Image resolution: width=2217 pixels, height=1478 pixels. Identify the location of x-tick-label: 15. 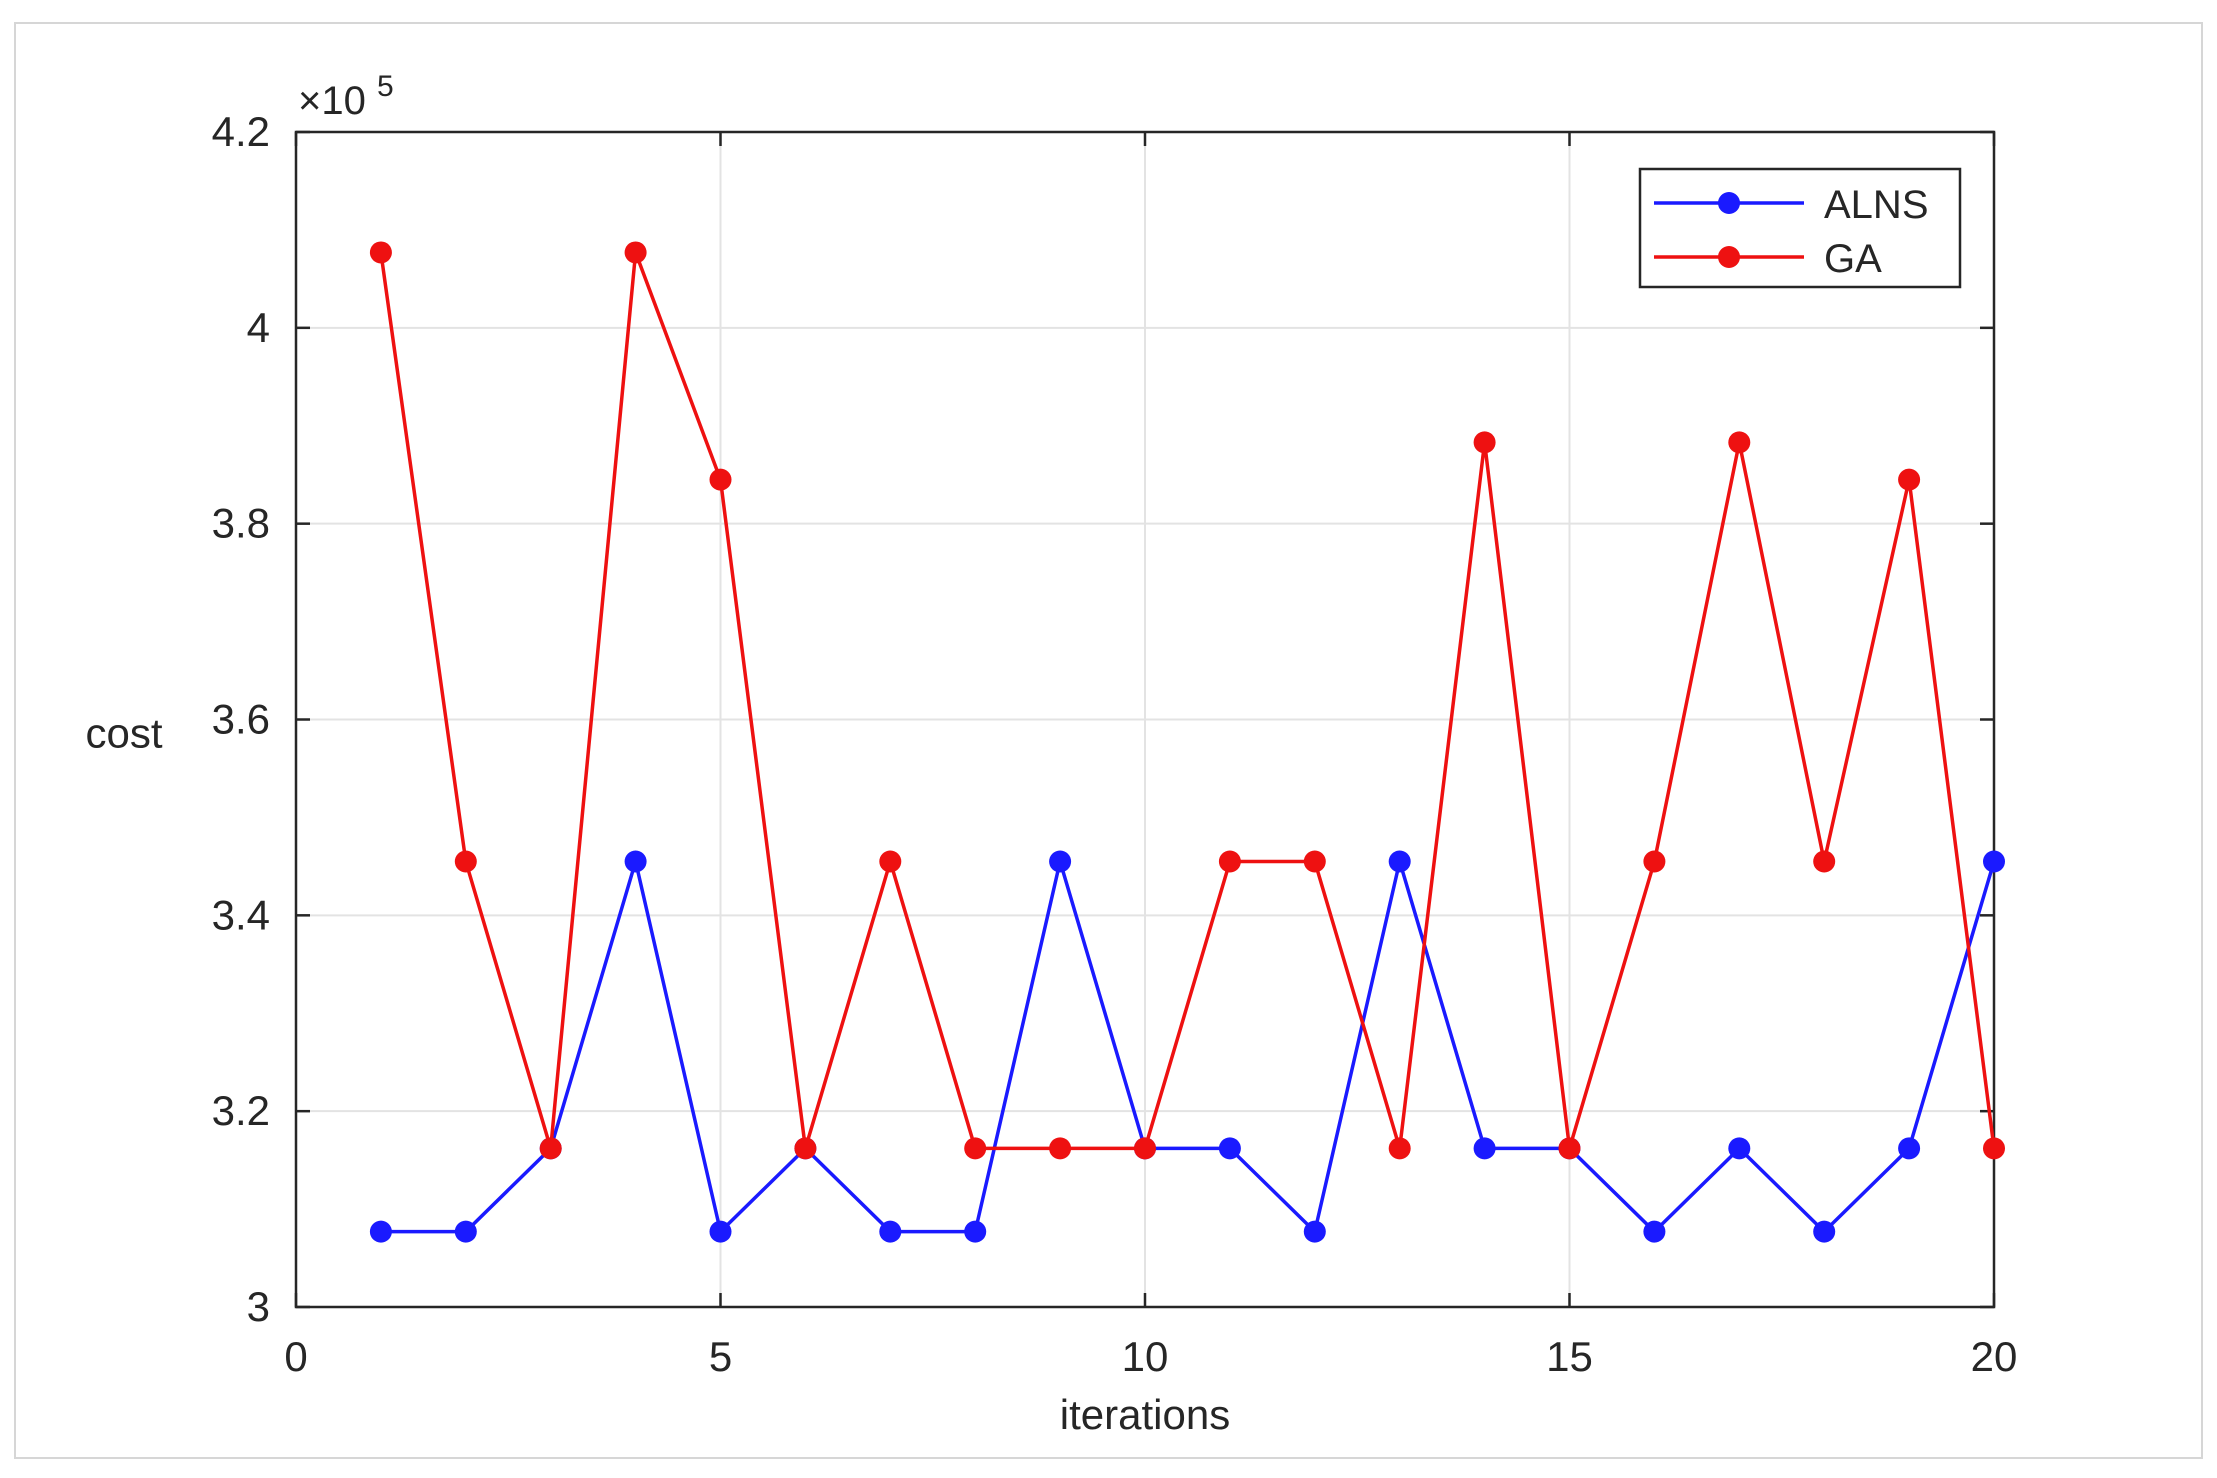
(1569, 1356).